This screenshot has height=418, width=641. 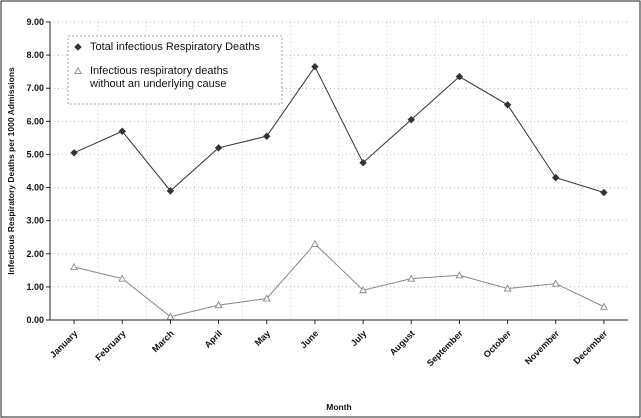 I want to click on legend-item-1: Total infectious Respiratory Deaths, so click(x=167, y=47).